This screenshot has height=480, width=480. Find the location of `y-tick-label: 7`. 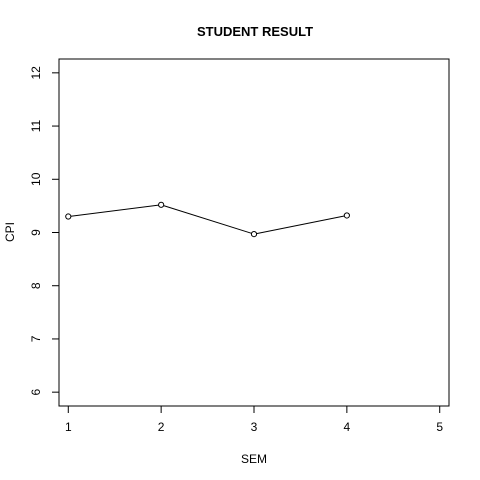

y-tick-label: 7 is located at coordinates (36, 338).